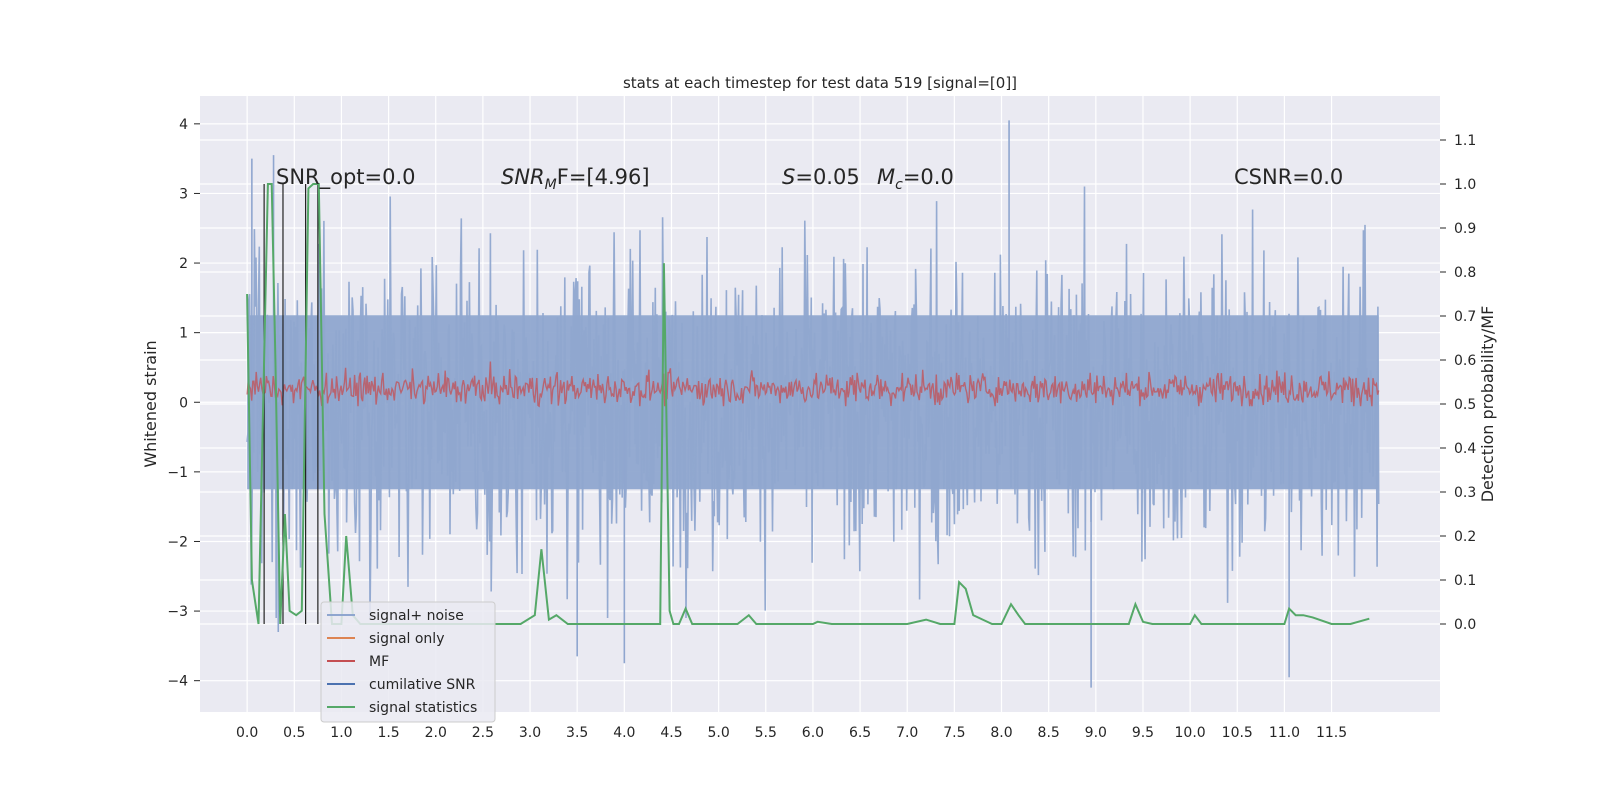 The height and width of the screenshot is (805, 1600). What do you see at coordinates (294, 733) in the screenshot?
I see `x-tick-label: 0.5` at bounding box center [294, 733].